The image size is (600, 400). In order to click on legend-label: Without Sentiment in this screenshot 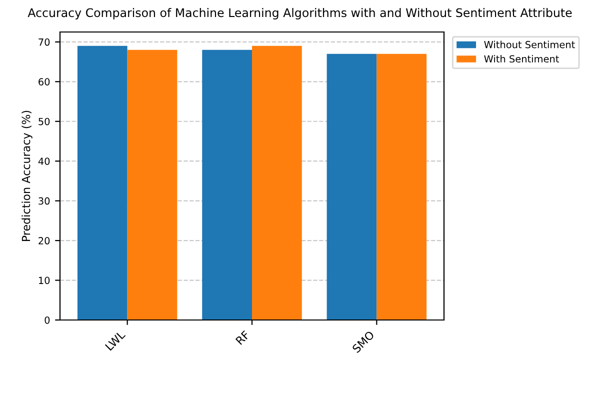, I will do `click(529, 44)`.